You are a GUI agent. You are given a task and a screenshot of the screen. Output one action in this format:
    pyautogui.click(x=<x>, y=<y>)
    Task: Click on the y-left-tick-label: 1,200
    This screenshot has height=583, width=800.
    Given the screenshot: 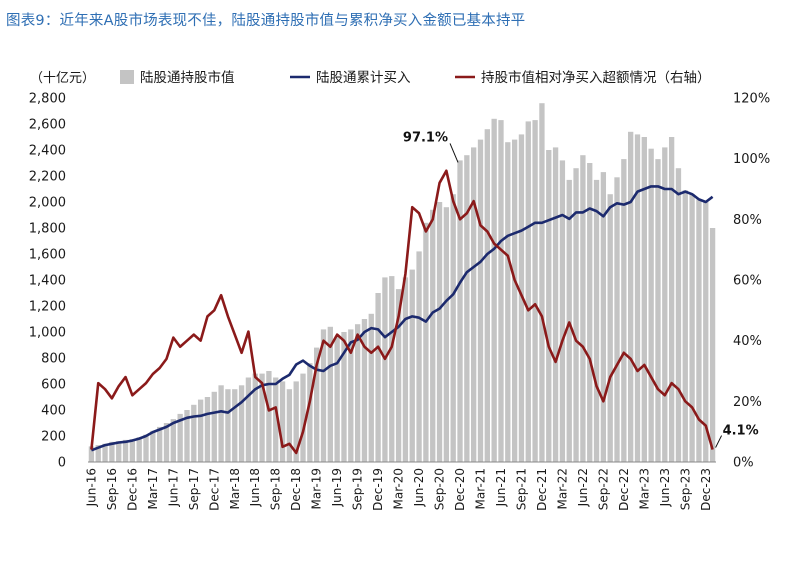 What is the action you would take?
    pyautogui.click(x=47, y=307)
    